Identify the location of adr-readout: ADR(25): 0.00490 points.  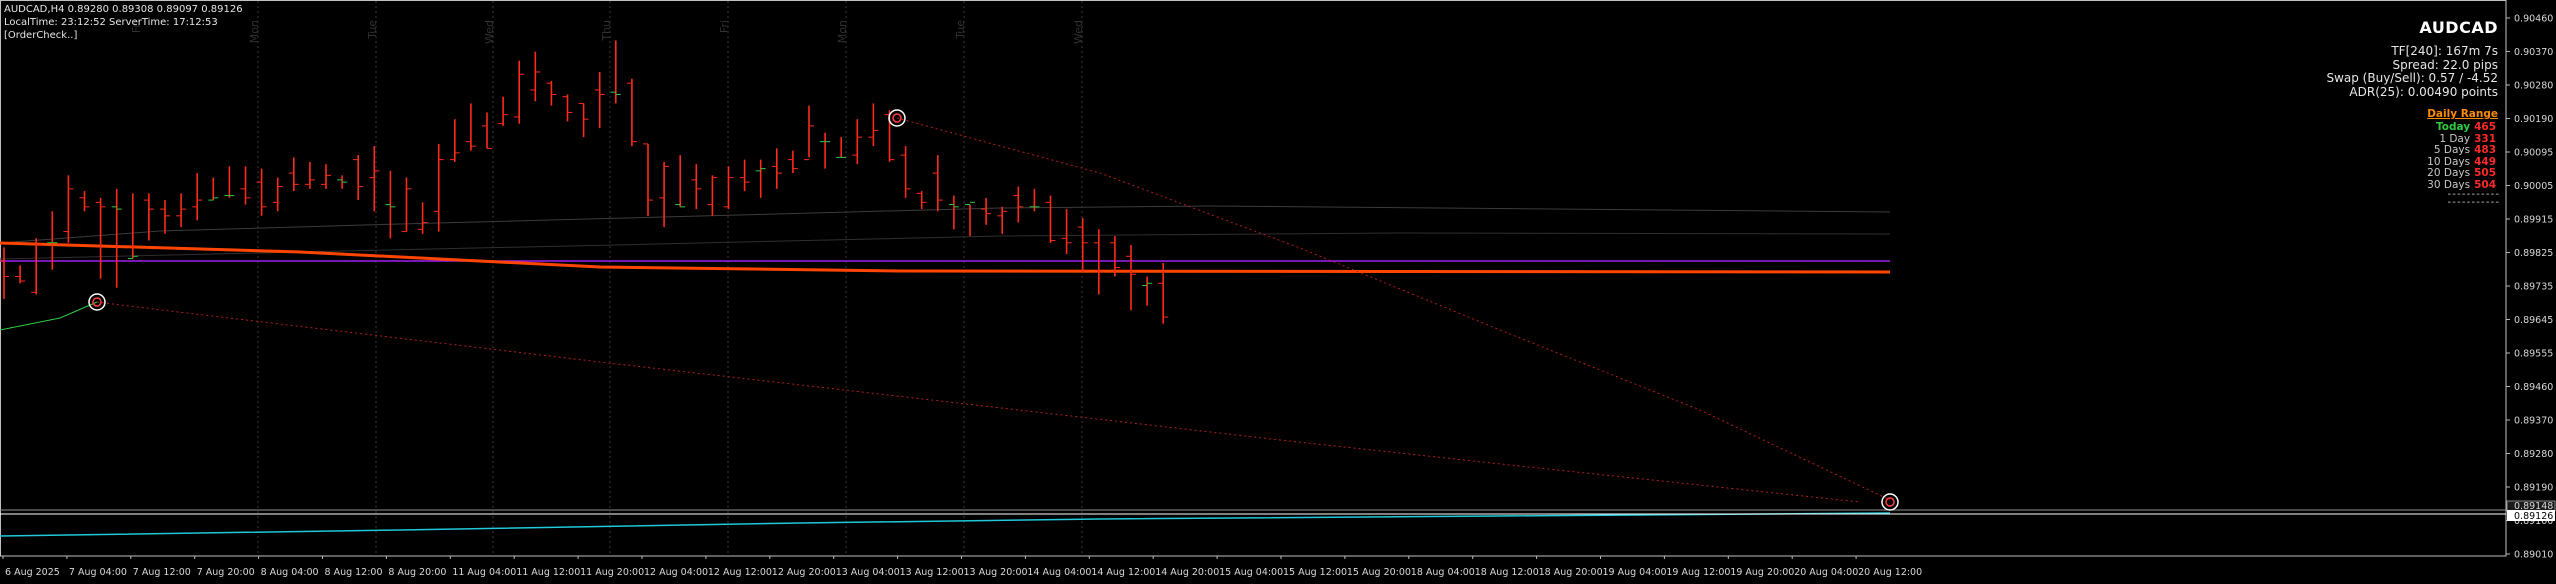
(2423, 91).